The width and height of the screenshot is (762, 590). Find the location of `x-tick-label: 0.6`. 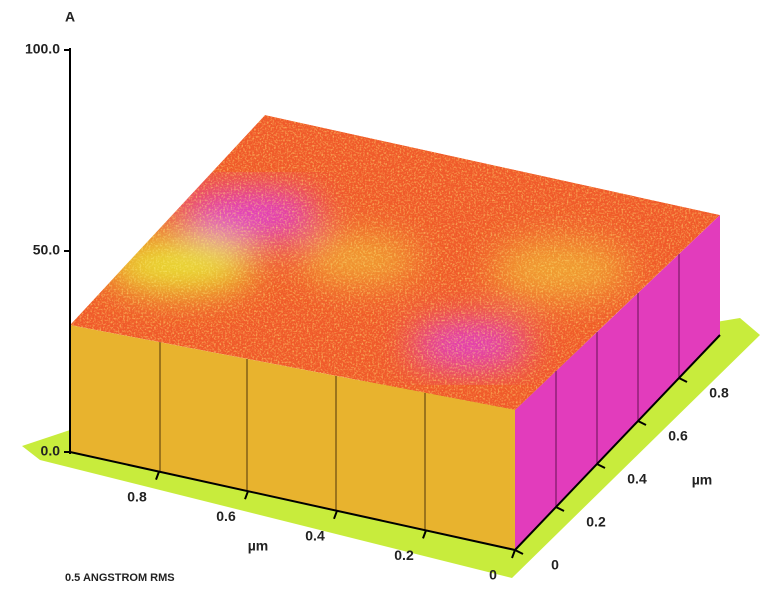

x-tick-label: 0.6 is located at coordinates (226, 516).